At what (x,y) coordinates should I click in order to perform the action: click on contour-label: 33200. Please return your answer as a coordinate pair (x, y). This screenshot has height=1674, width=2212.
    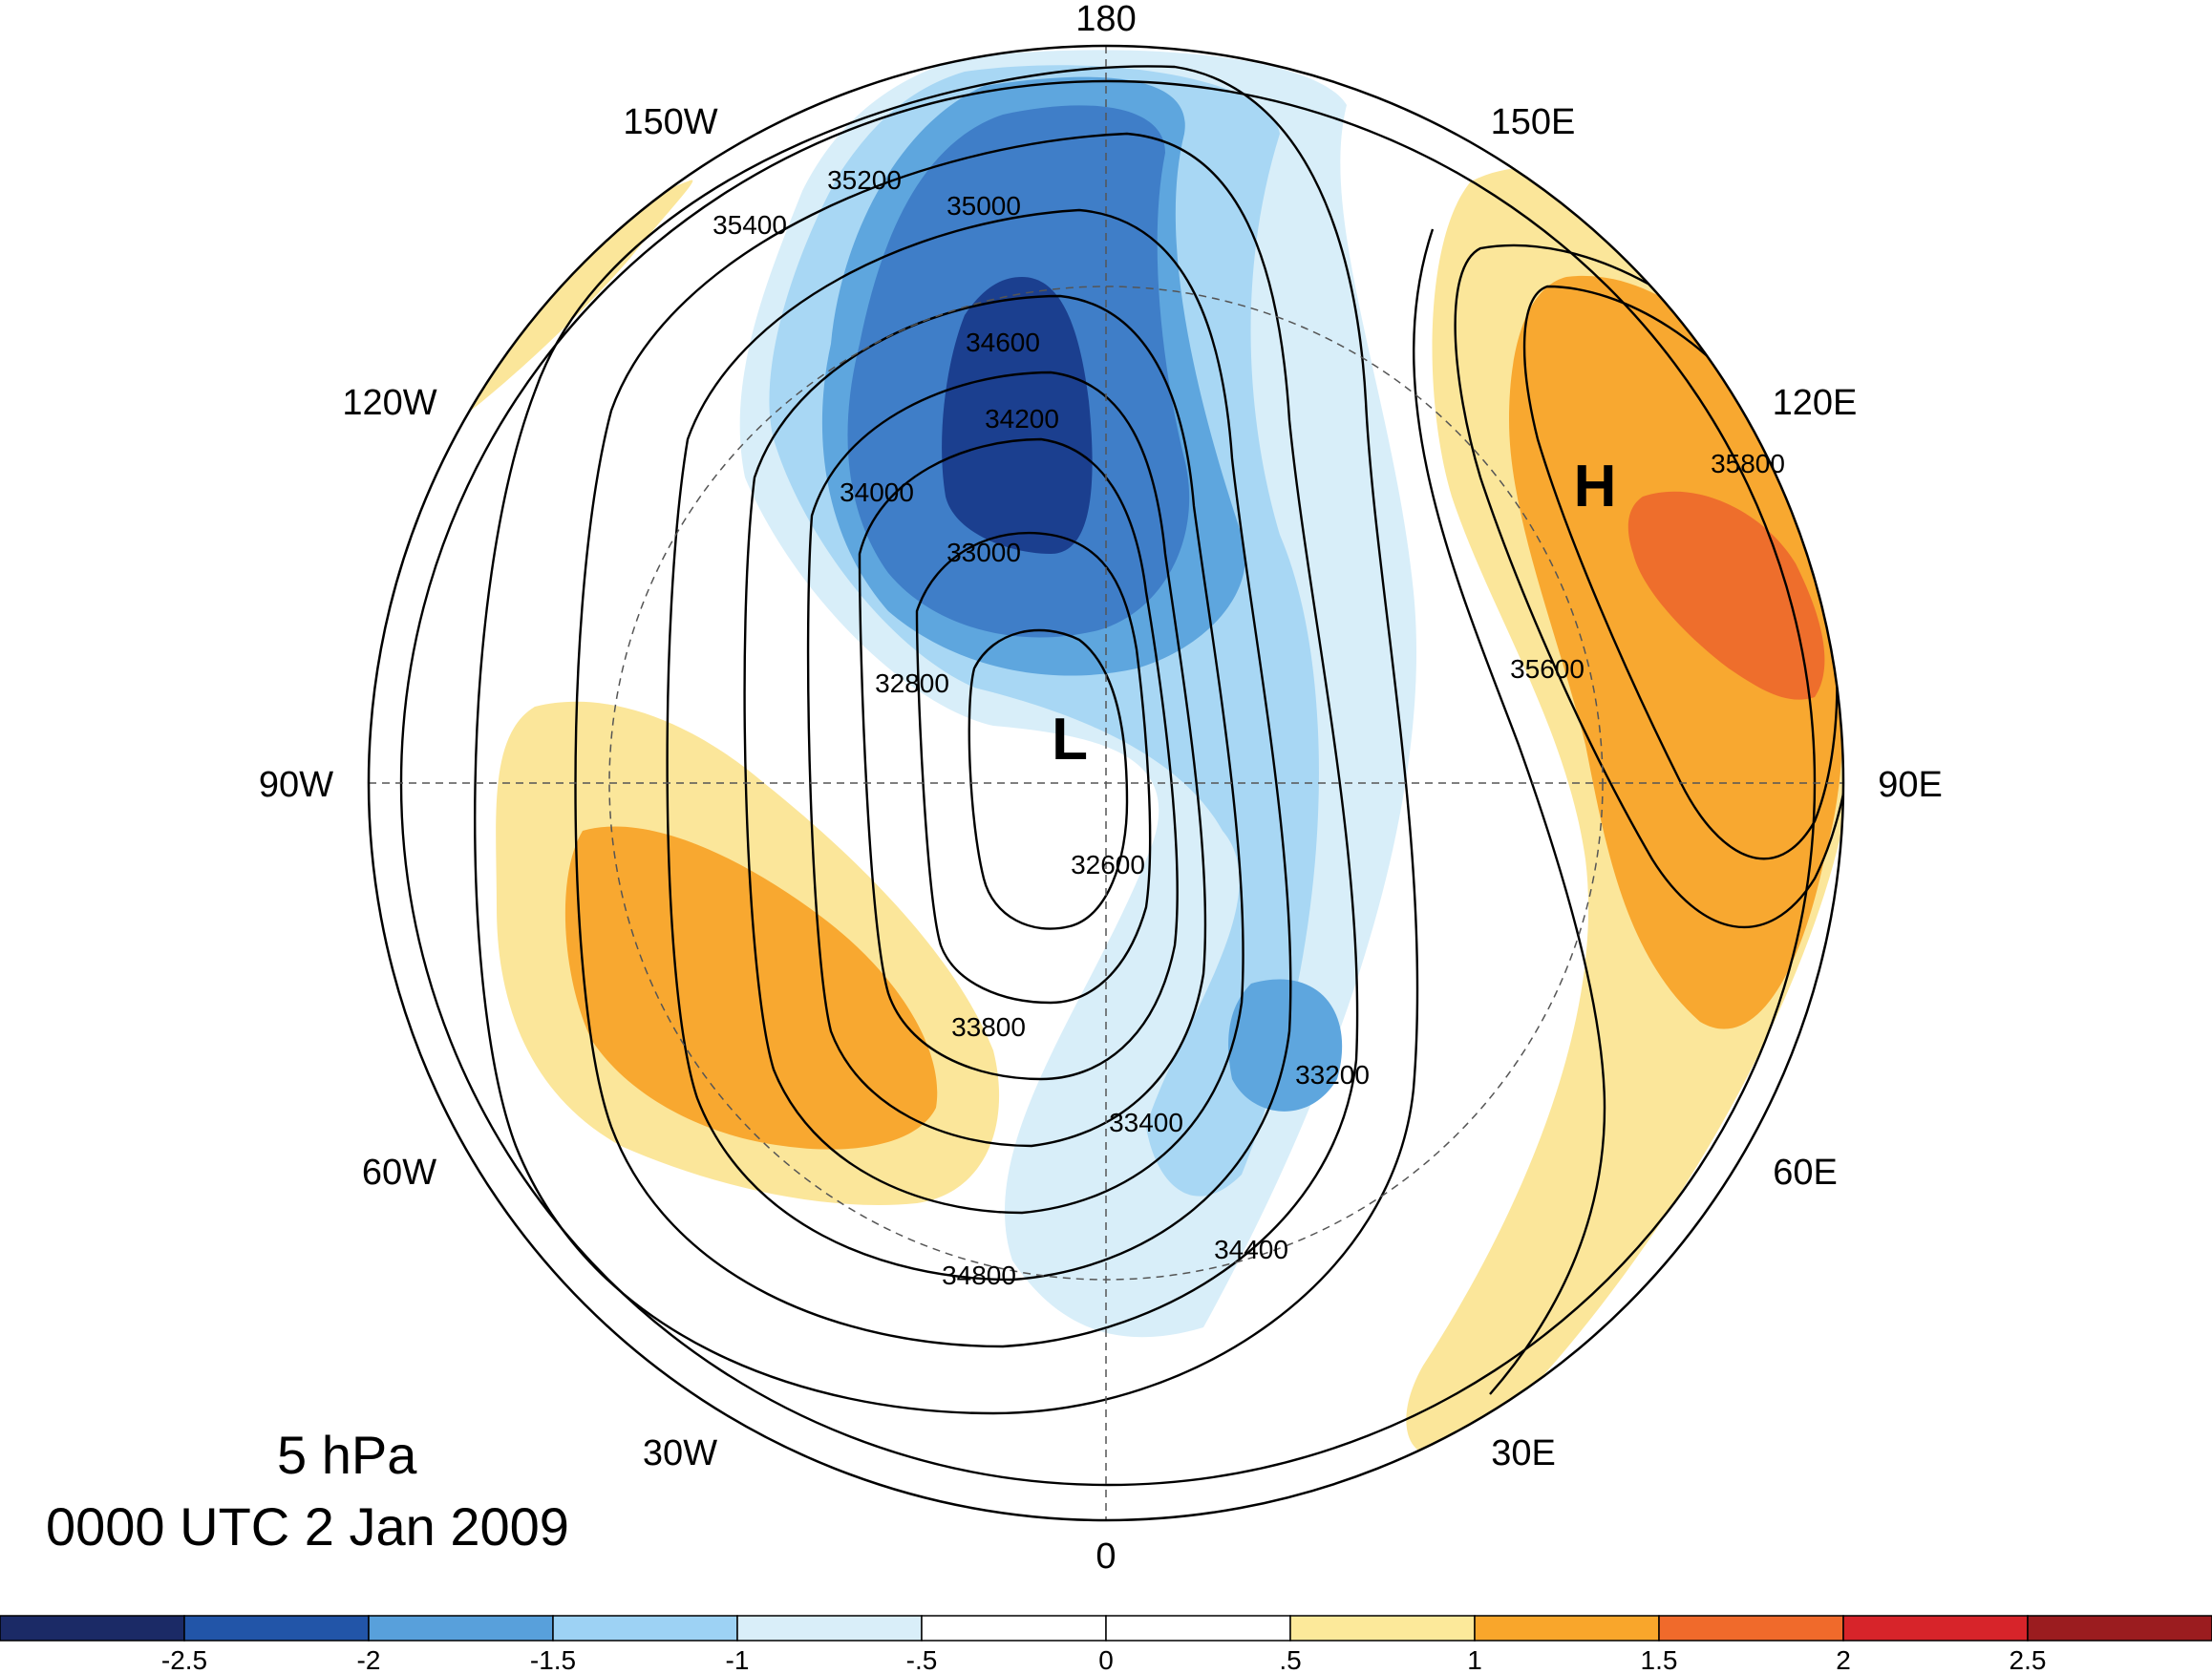
    Looking at the image, I should click on (1332, 1075).